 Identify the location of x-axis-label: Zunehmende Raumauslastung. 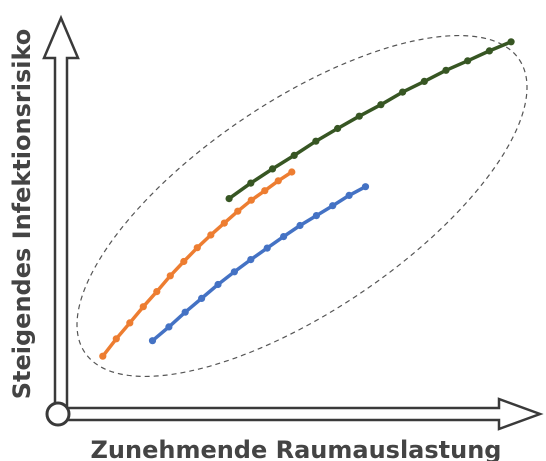
(296, 448).